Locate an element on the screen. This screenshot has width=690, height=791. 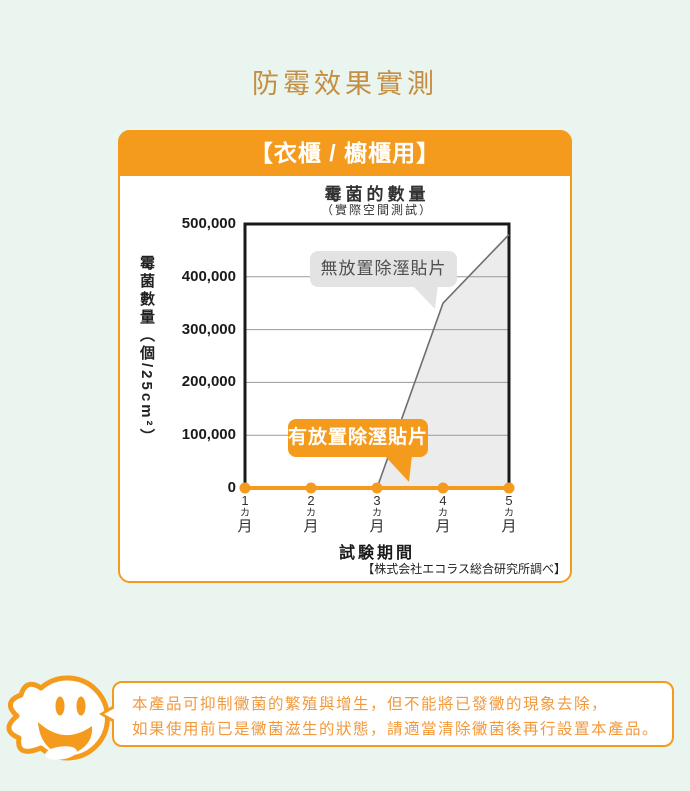
chart-source-note: 【株式会社エコラス総合研究所調べ】 is located at coordinates (464, 569).